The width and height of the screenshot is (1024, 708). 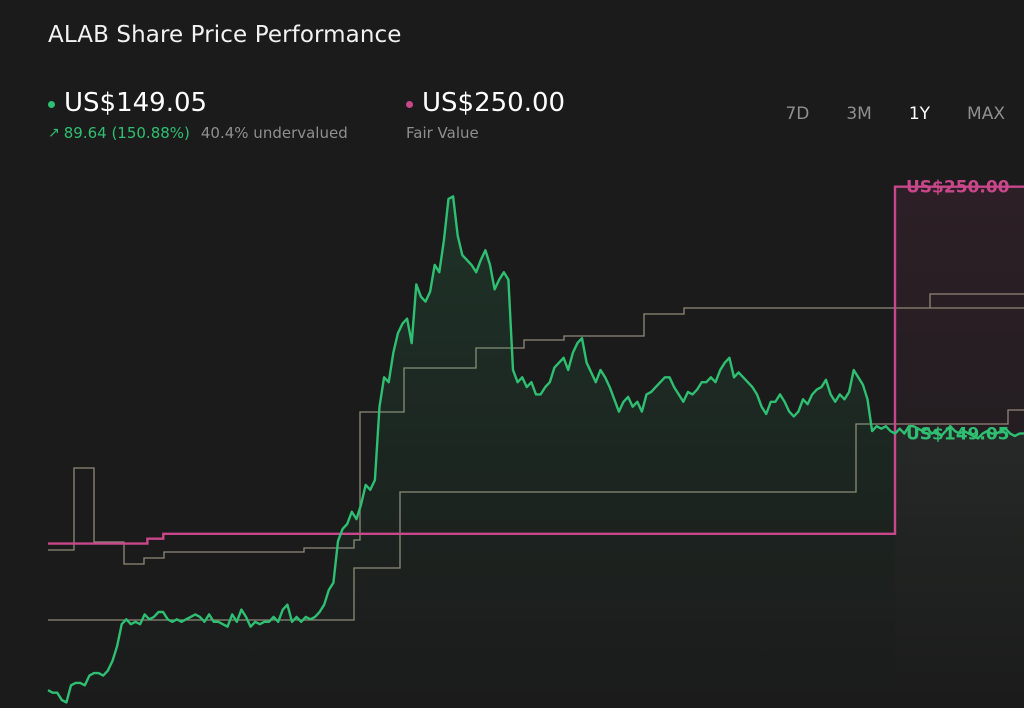 What do you see at coordinates (958, 188) in the screenshot?
I see `fair-value-end-label: US$250.00` at bounding box center [958, 188].